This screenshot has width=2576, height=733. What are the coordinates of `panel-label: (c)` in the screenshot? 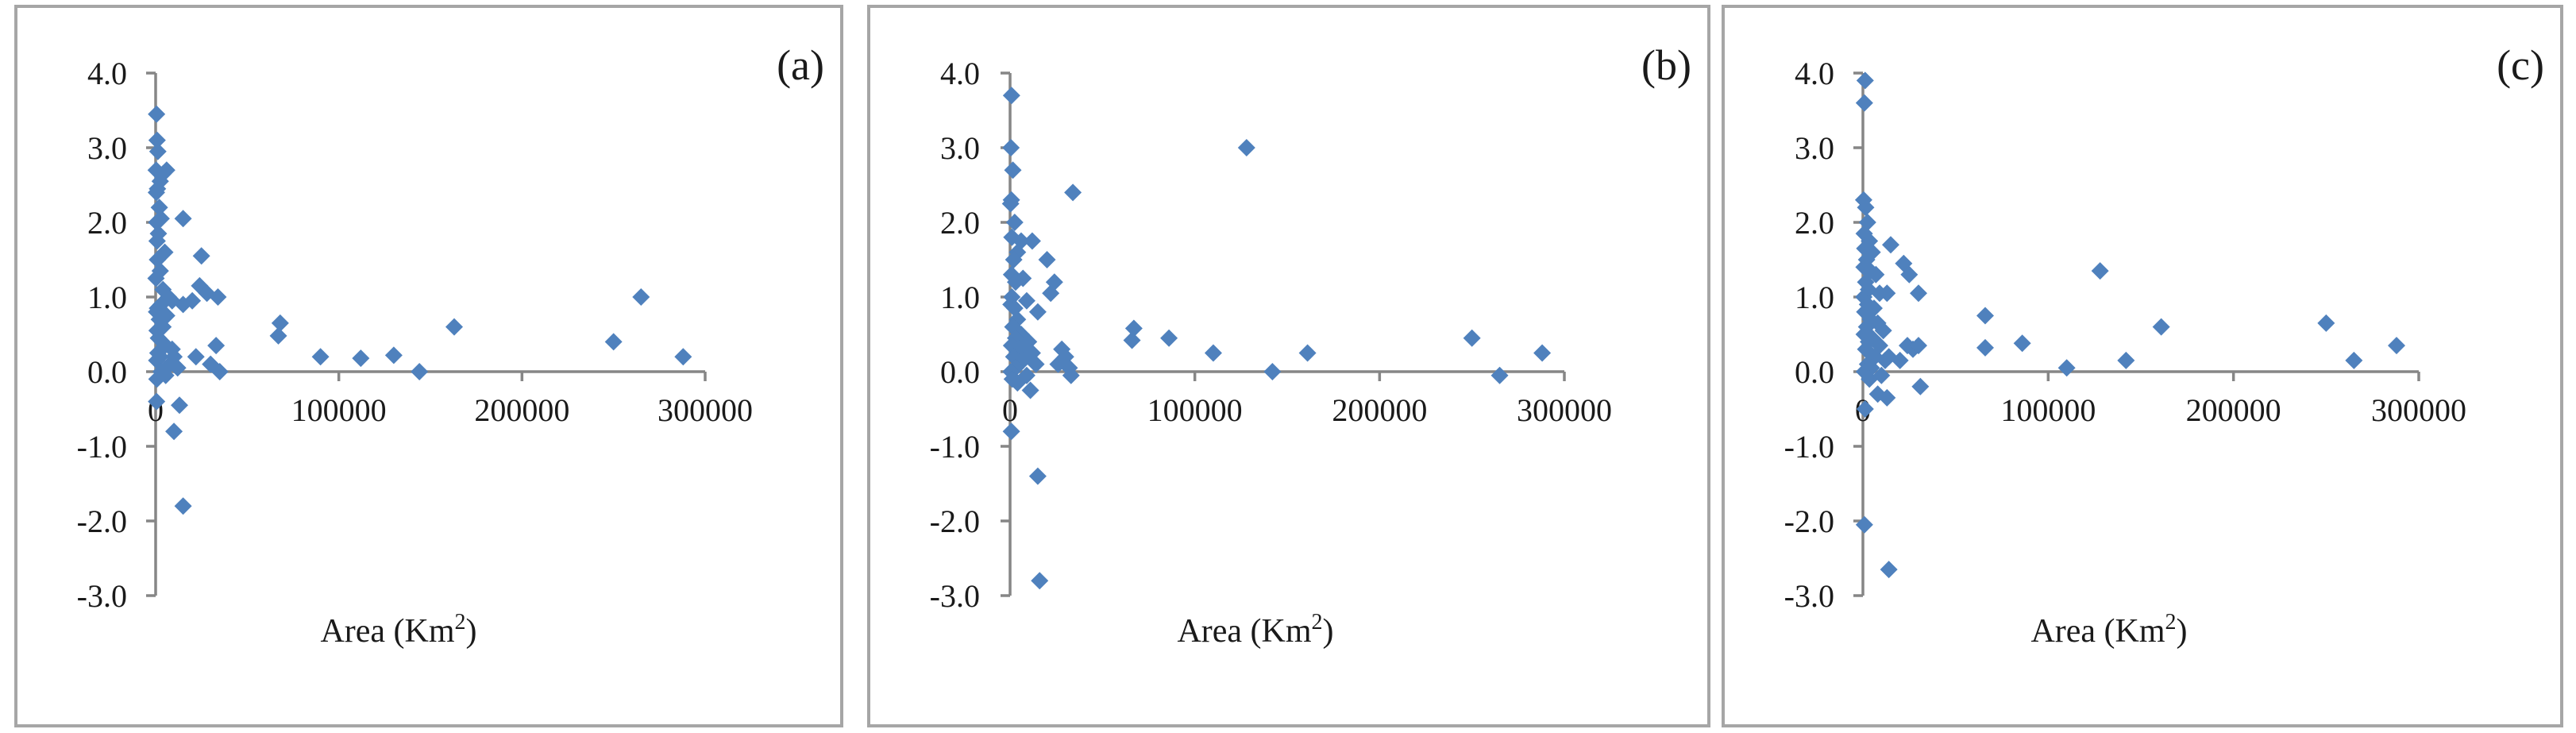 It's located at (2520, 65).